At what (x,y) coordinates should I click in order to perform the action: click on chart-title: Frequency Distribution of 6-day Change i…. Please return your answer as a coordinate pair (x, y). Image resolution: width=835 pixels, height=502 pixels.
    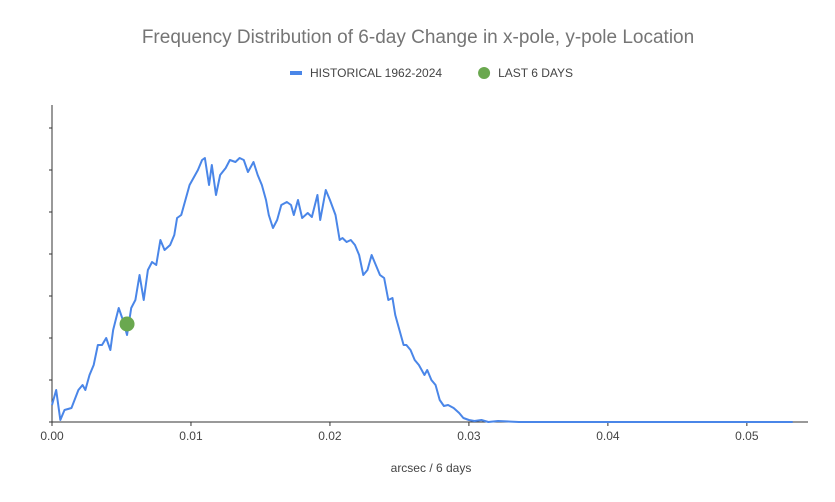
    Looking at the image, I should click on (418, 37).